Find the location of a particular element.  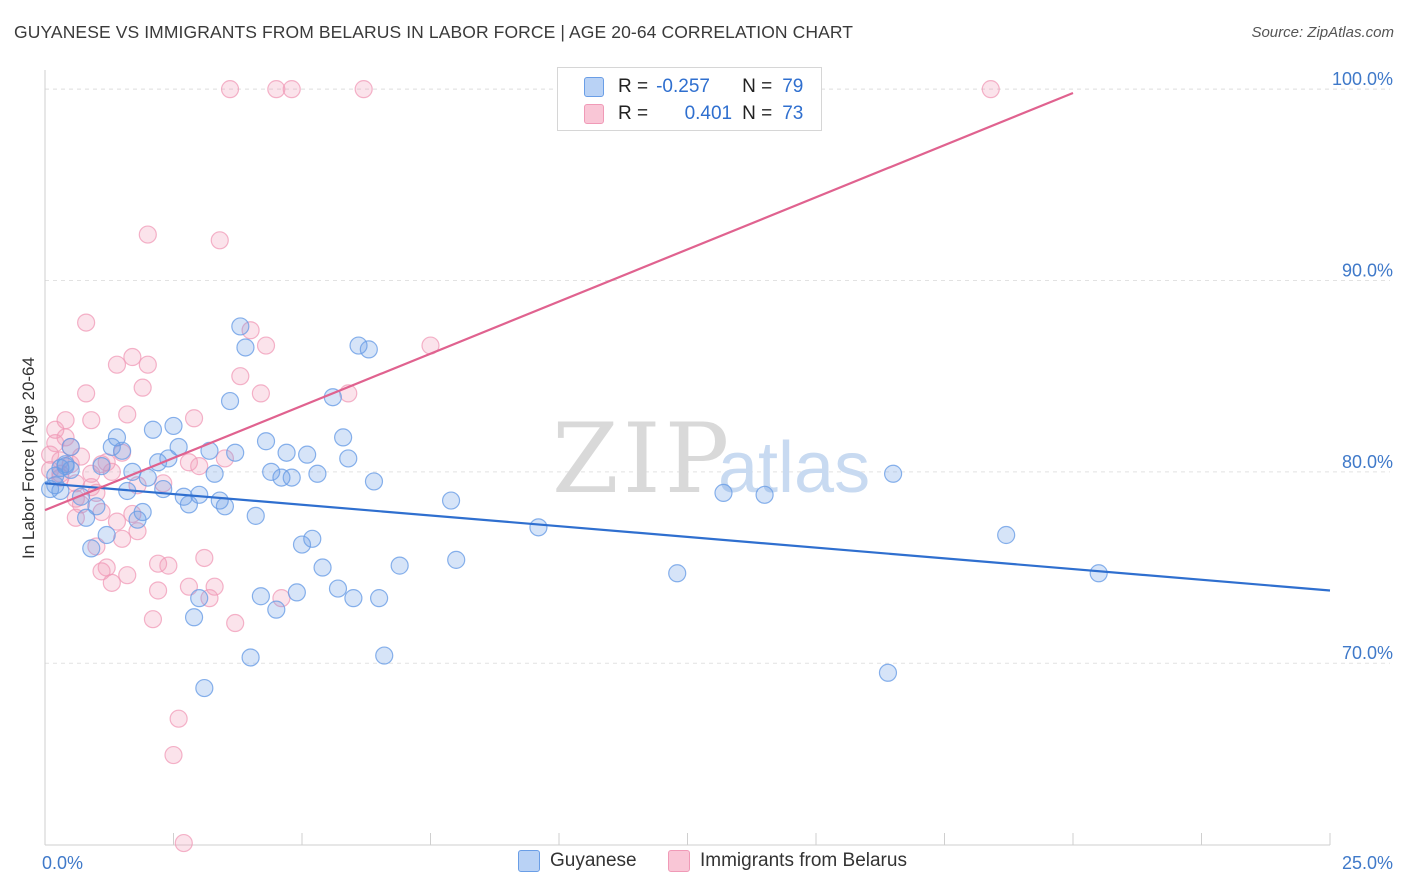

legend-r-value: 0.401 is located at coordinates (708, 113).